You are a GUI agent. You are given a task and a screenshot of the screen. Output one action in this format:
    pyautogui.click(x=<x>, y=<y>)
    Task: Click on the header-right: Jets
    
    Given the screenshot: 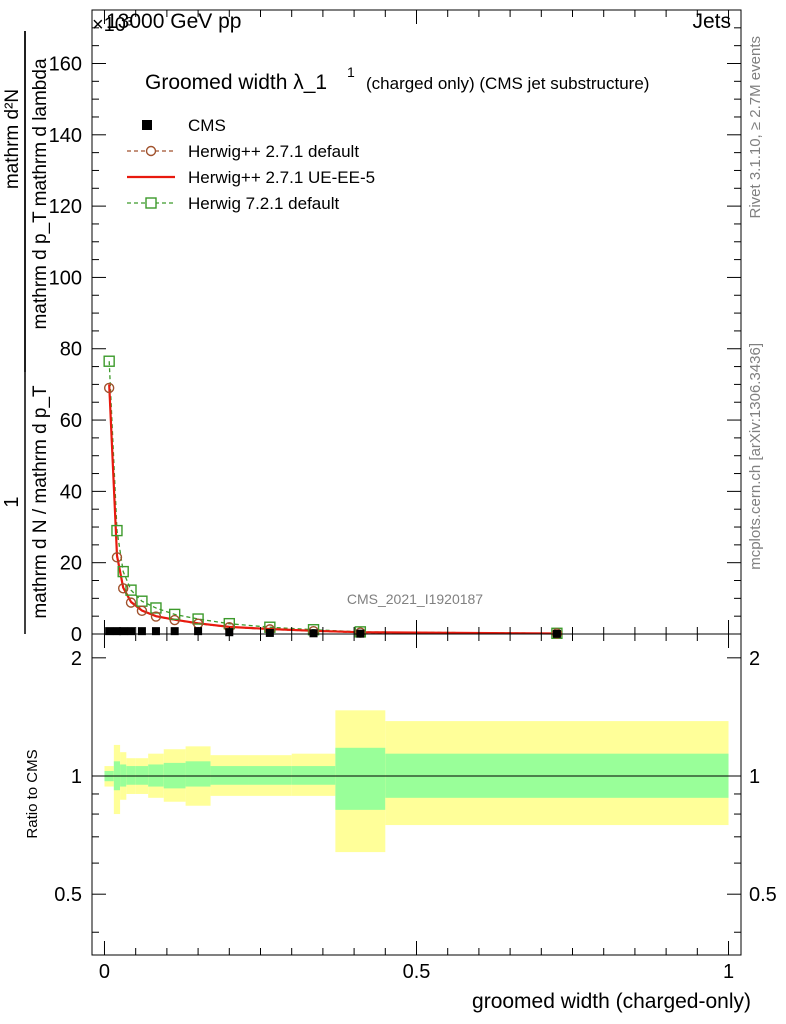 What is the action you would take?
    pyautogui.click(x=711, y=21)
    